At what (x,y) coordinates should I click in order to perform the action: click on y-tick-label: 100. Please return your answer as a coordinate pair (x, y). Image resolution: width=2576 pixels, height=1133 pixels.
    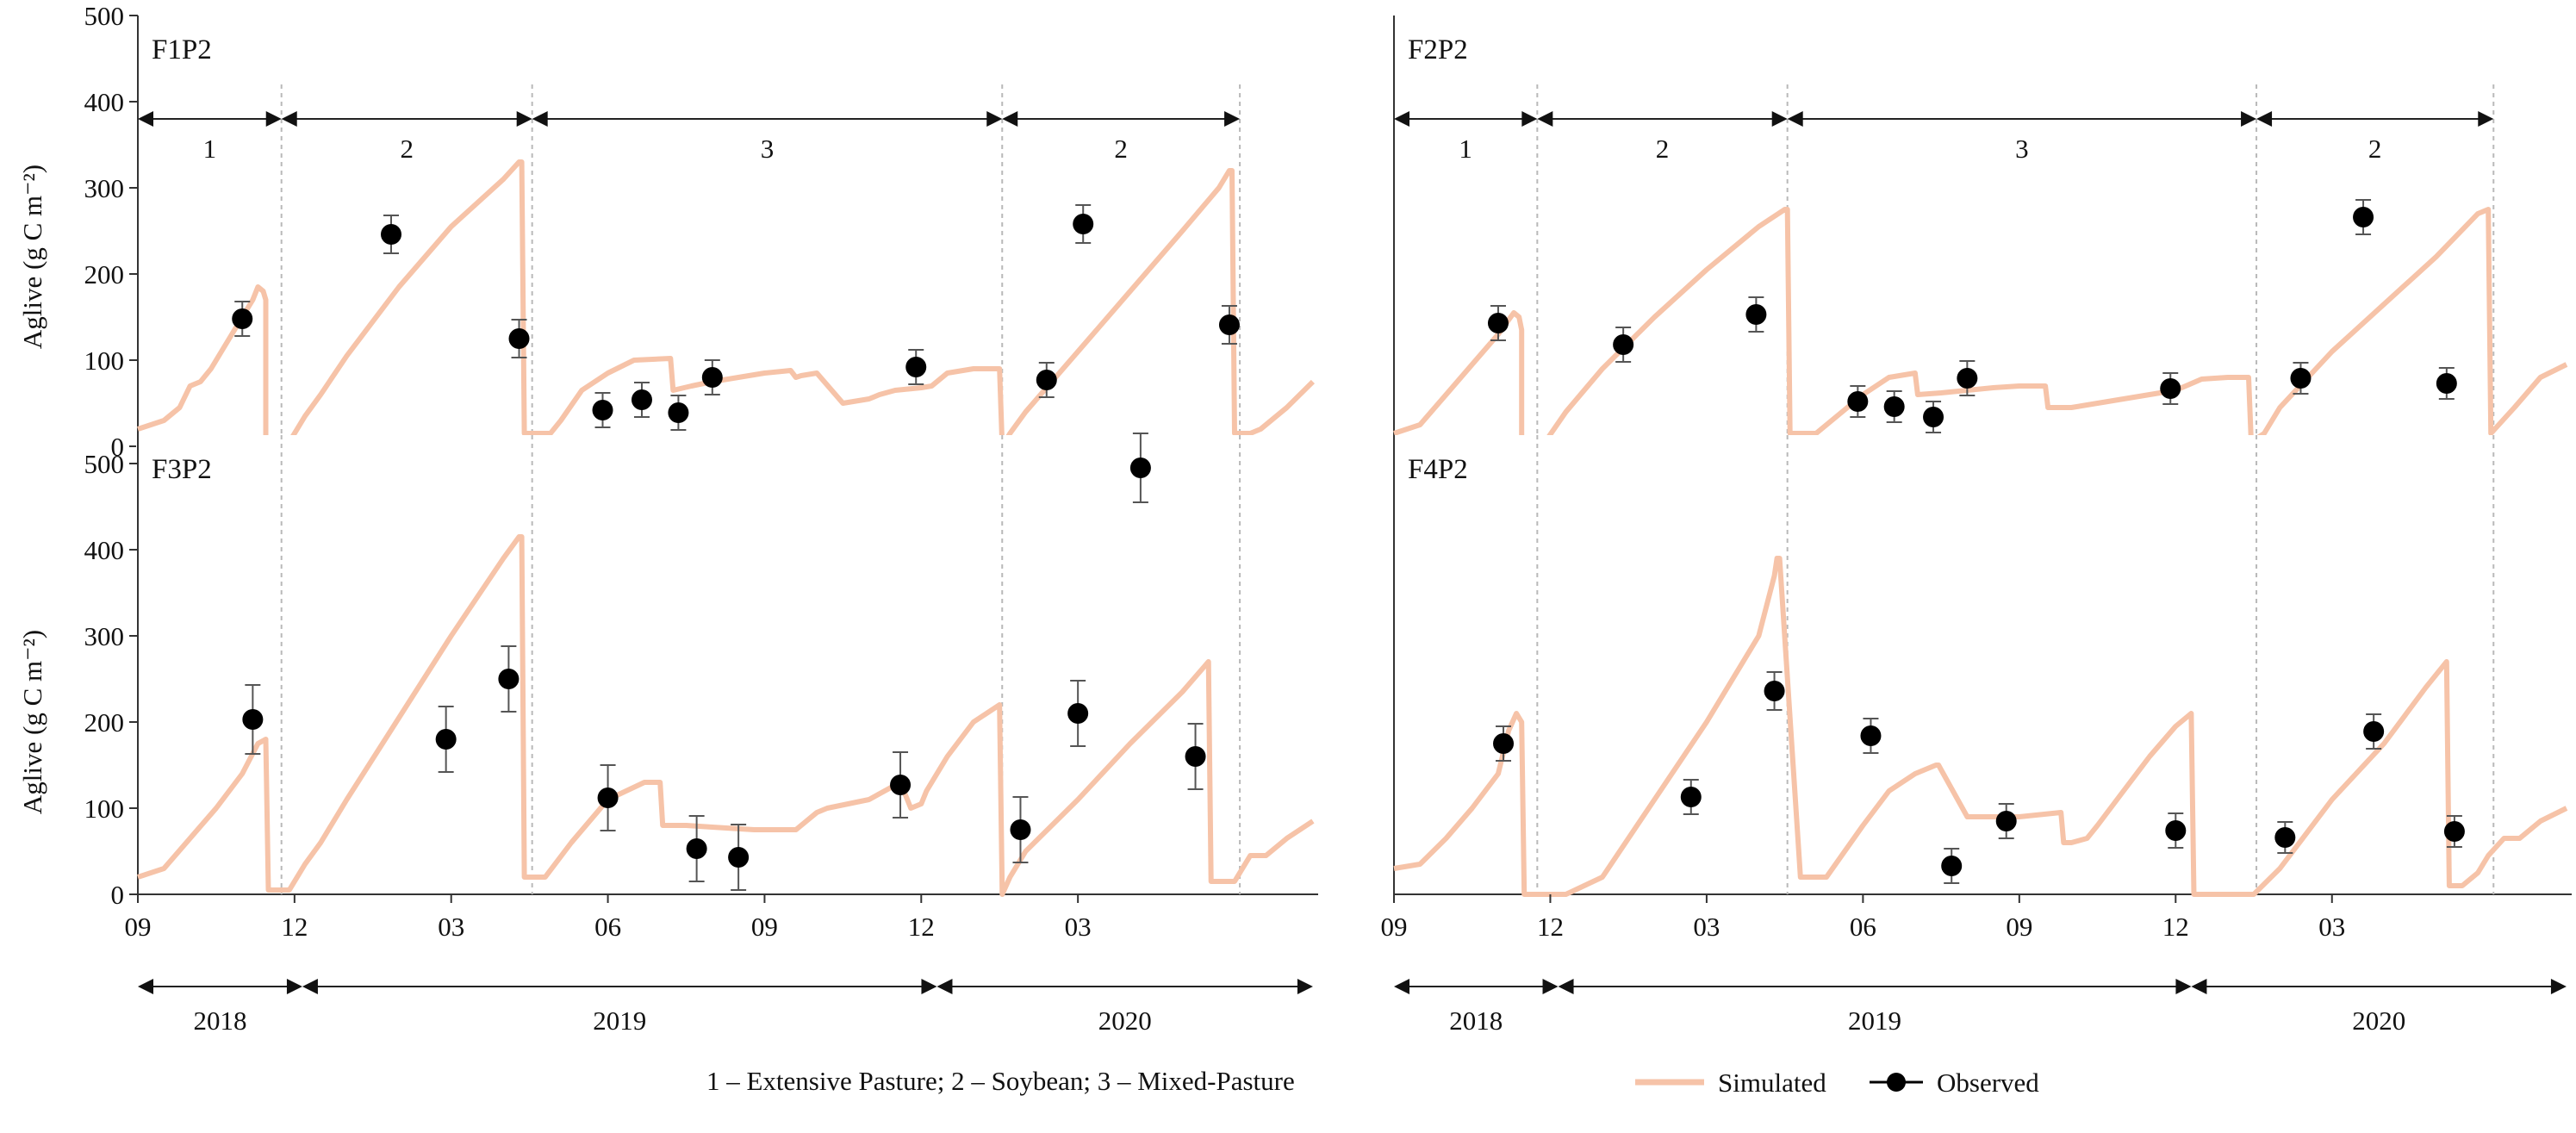
    Looking at the image, I should click on (105, 361).